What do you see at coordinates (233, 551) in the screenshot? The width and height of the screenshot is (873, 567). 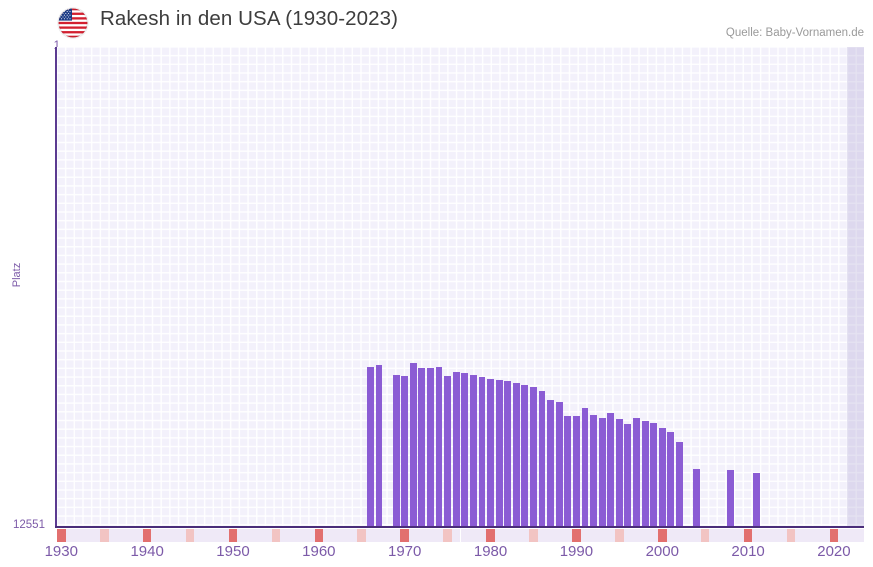 I see `x-axis-tick-label: 1950` at bounding box center [233, 551].